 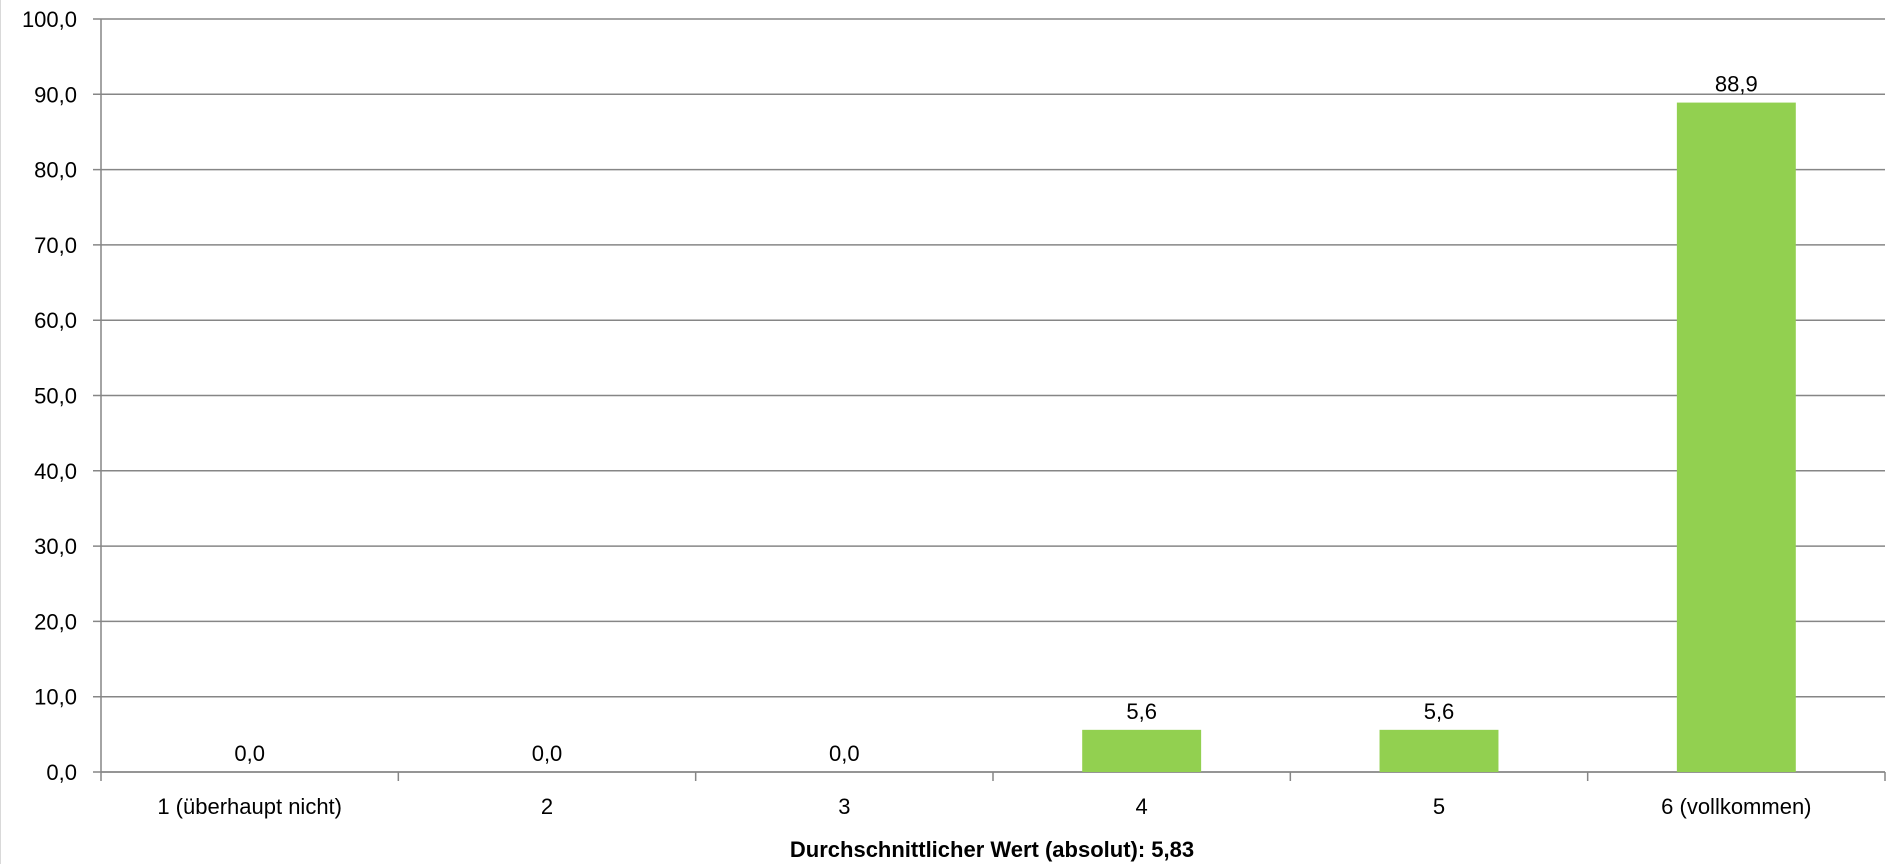 I want to click on y-tick-label: 0,0, so click(x=61, y=772).